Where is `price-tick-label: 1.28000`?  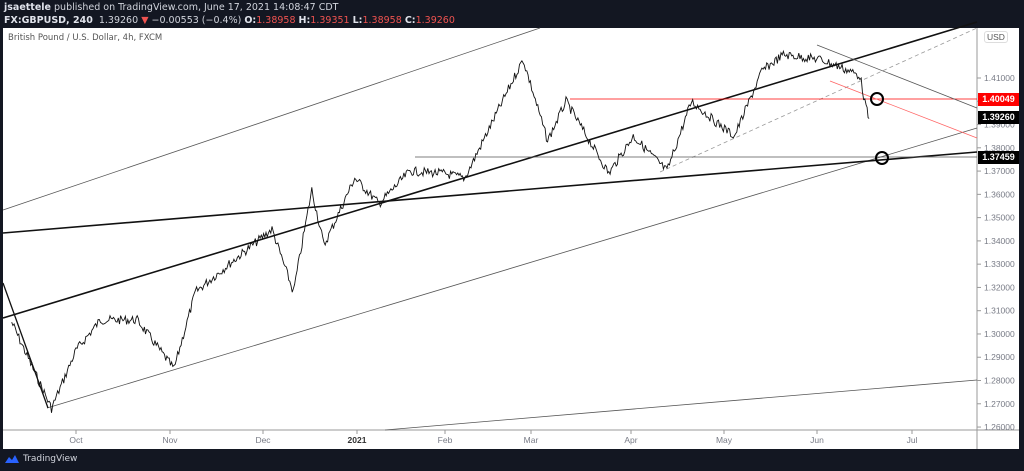 price-tick-label: 1.28000 is located at coordinates (999, 381).